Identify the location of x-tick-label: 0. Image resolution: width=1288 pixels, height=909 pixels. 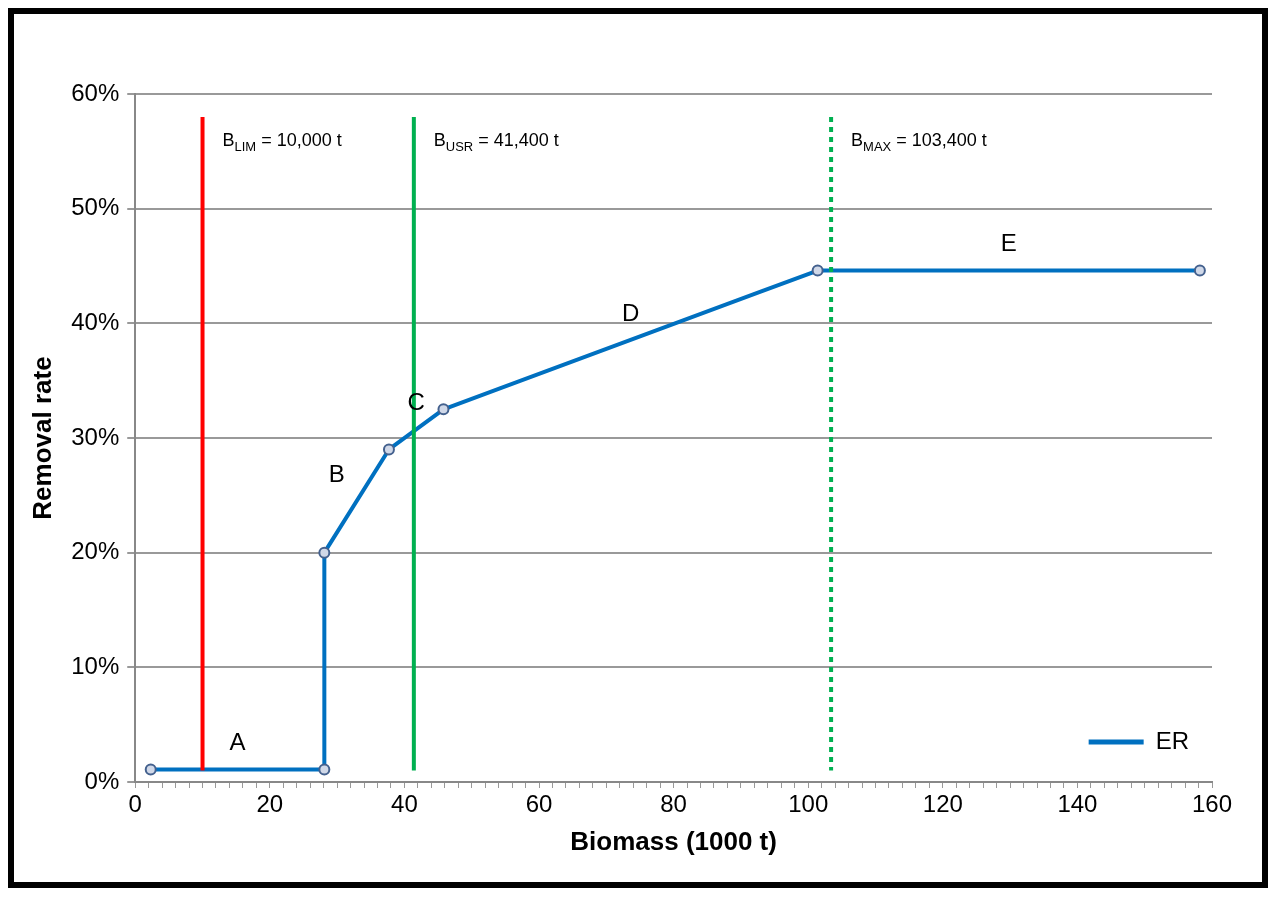
(135, 804).